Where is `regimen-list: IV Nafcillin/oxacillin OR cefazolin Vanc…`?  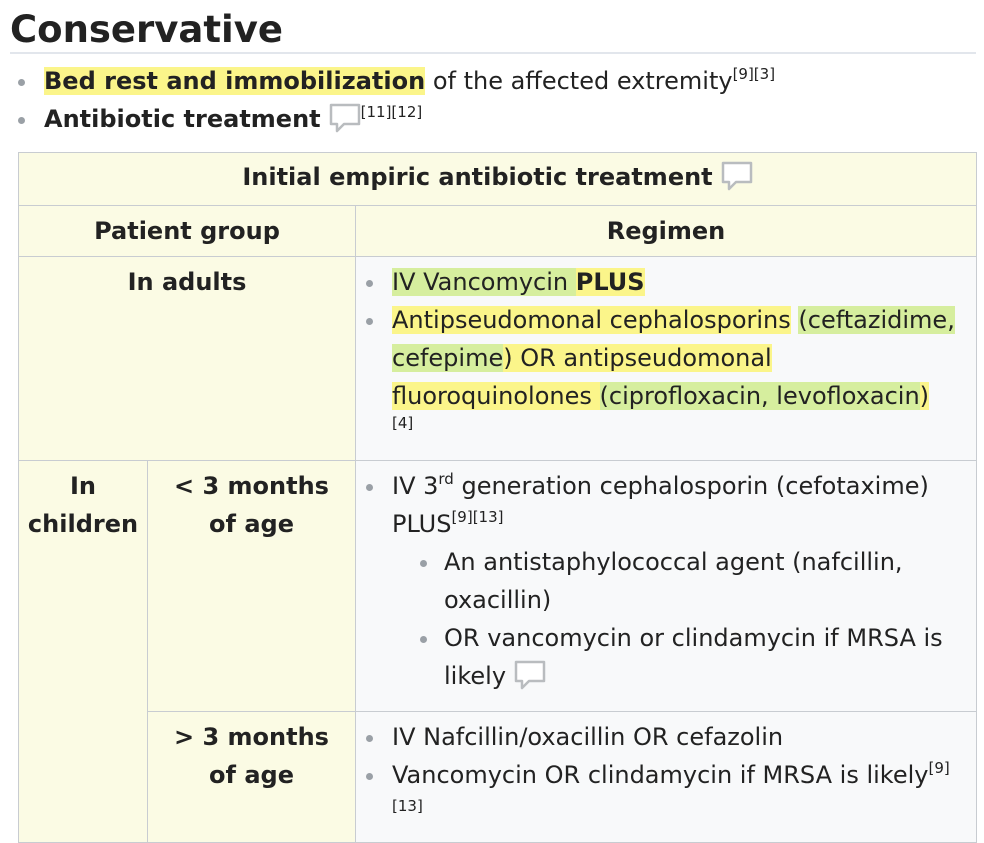 regimen-list: IV Nafcillin/oxacillin OR cefazolin Vanc… is located at coordinates (666, 775).